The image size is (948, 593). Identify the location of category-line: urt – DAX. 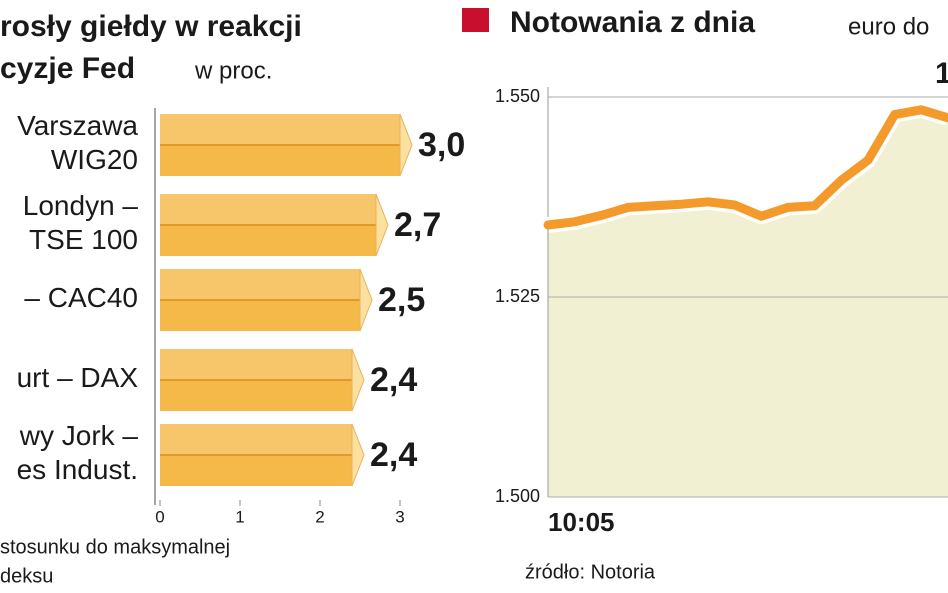
(78, 377).